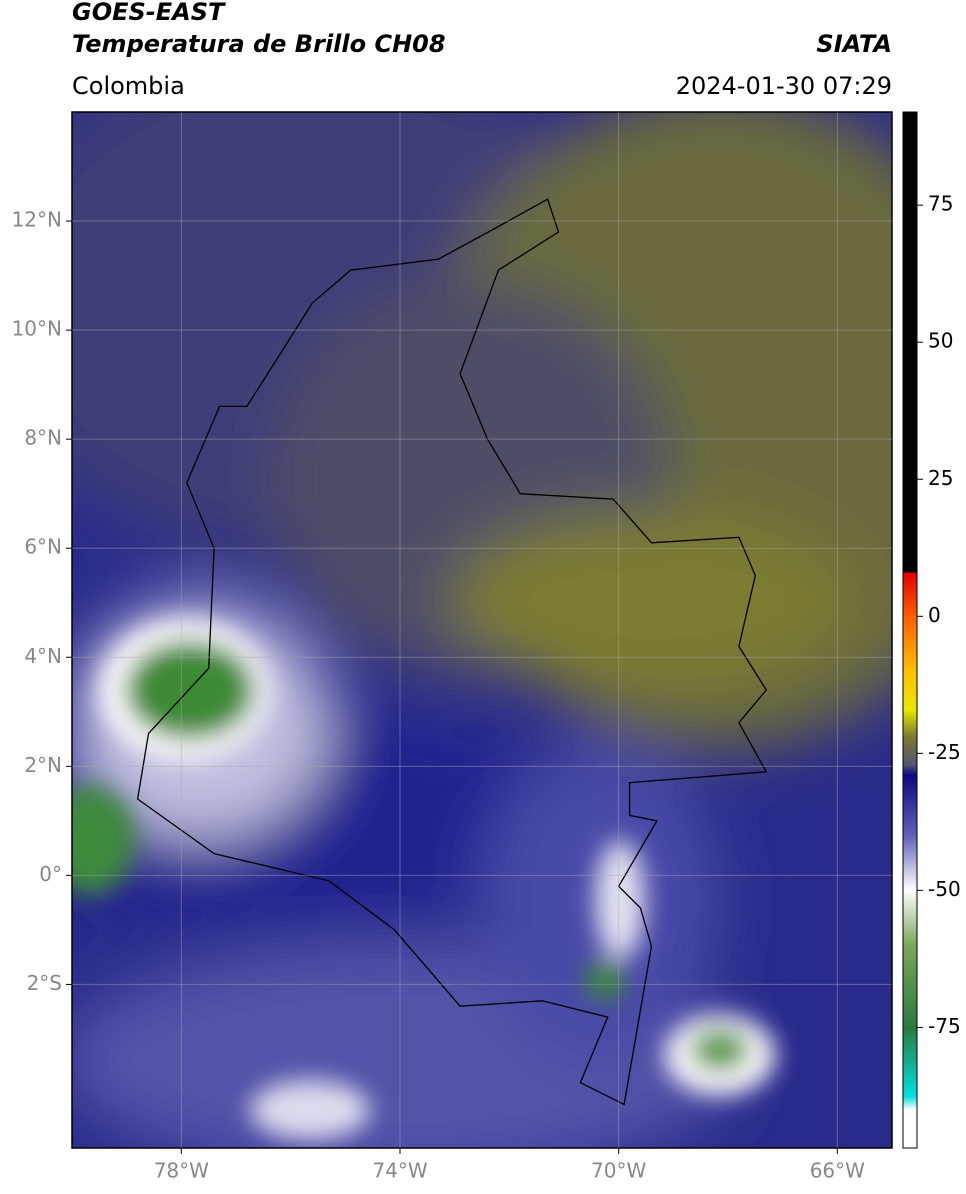  Describe the element at coordinates (259, 44) in the screenshot. I see `subtitle: Temperatura de Brillo CH08` at that location.